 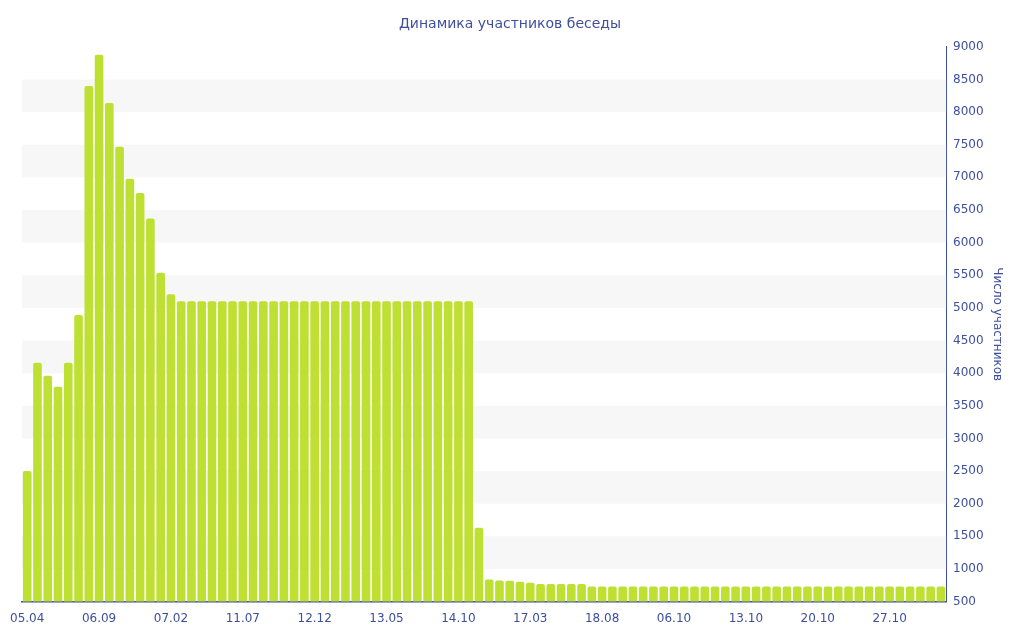 I want to click on y-tick-label: 500, so click(x=964, y=600).